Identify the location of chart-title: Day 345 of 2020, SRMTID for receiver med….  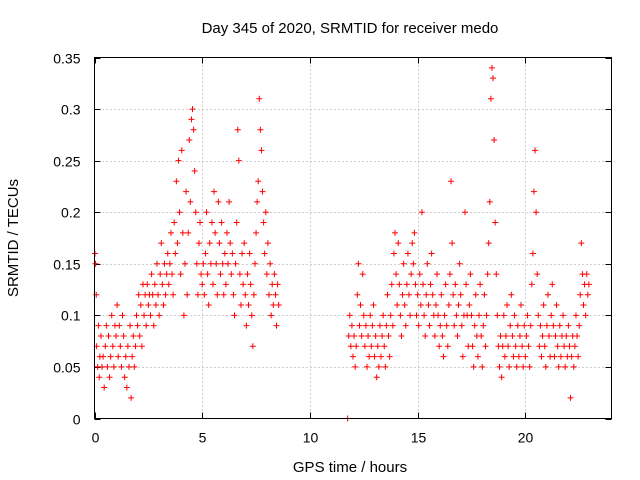
(350, 28).